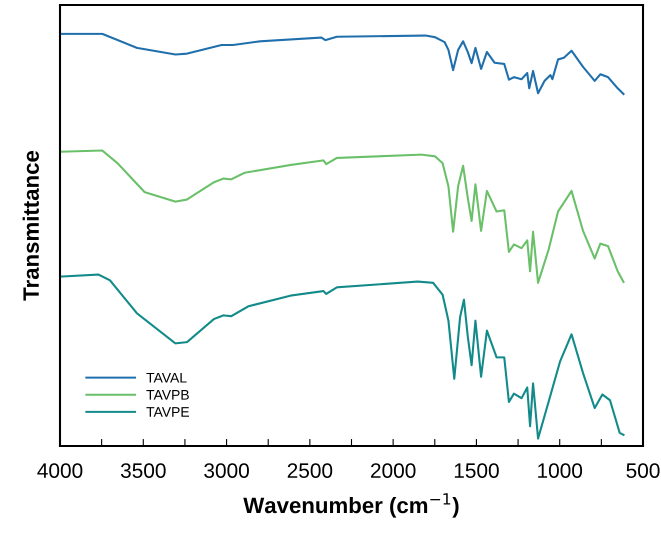  I want to click on x-tick-label: 2000, so click(393, 470).